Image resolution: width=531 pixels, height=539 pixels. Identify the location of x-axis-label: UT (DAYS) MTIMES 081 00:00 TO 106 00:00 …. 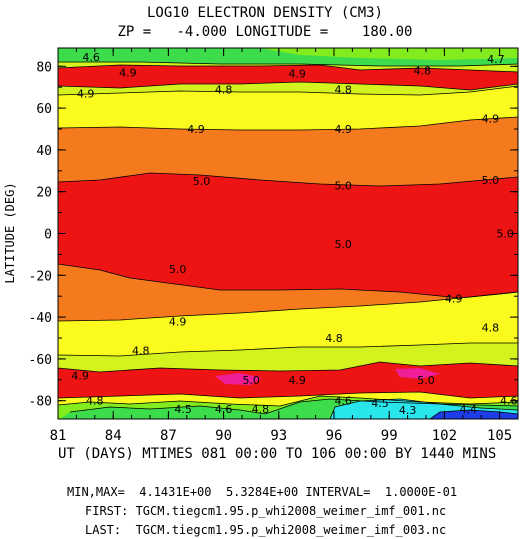
(277, 454).